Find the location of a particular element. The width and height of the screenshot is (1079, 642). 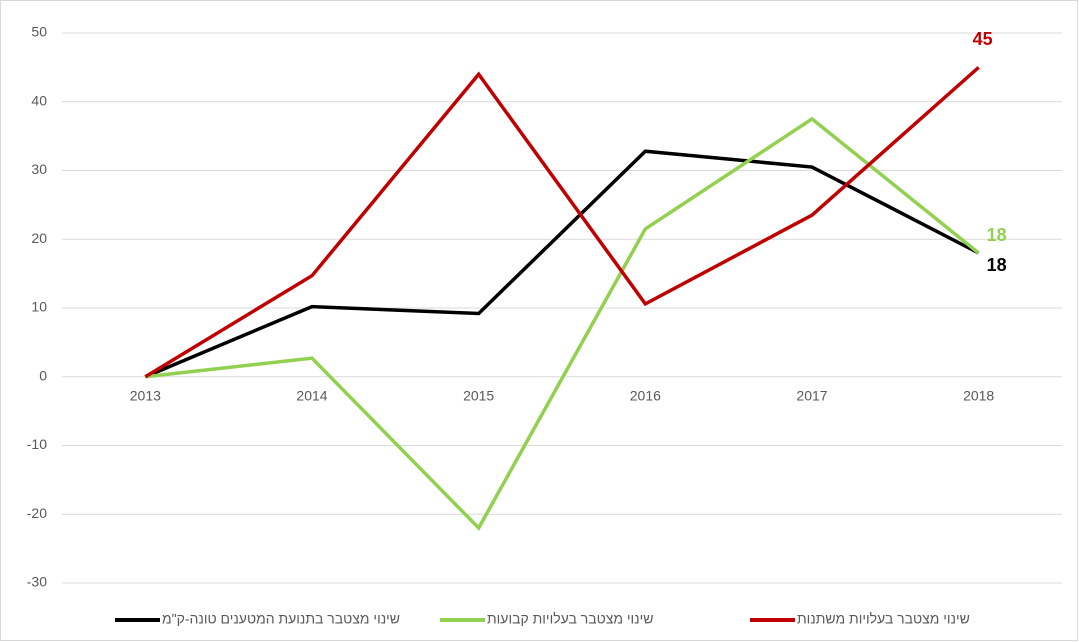

y-tick-label: 10 is located at coordinates (39, 307).